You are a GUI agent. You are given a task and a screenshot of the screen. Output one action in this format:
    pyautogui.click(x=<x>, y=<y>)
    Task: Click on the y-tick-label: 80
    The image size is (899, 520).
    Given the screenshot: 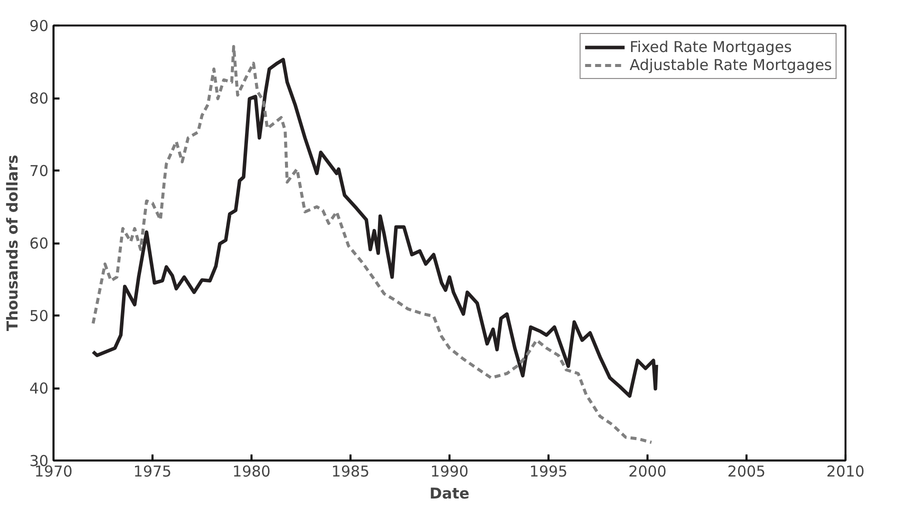 What is the action you would take?
    pyautogui.click(x=39, y=99)
    